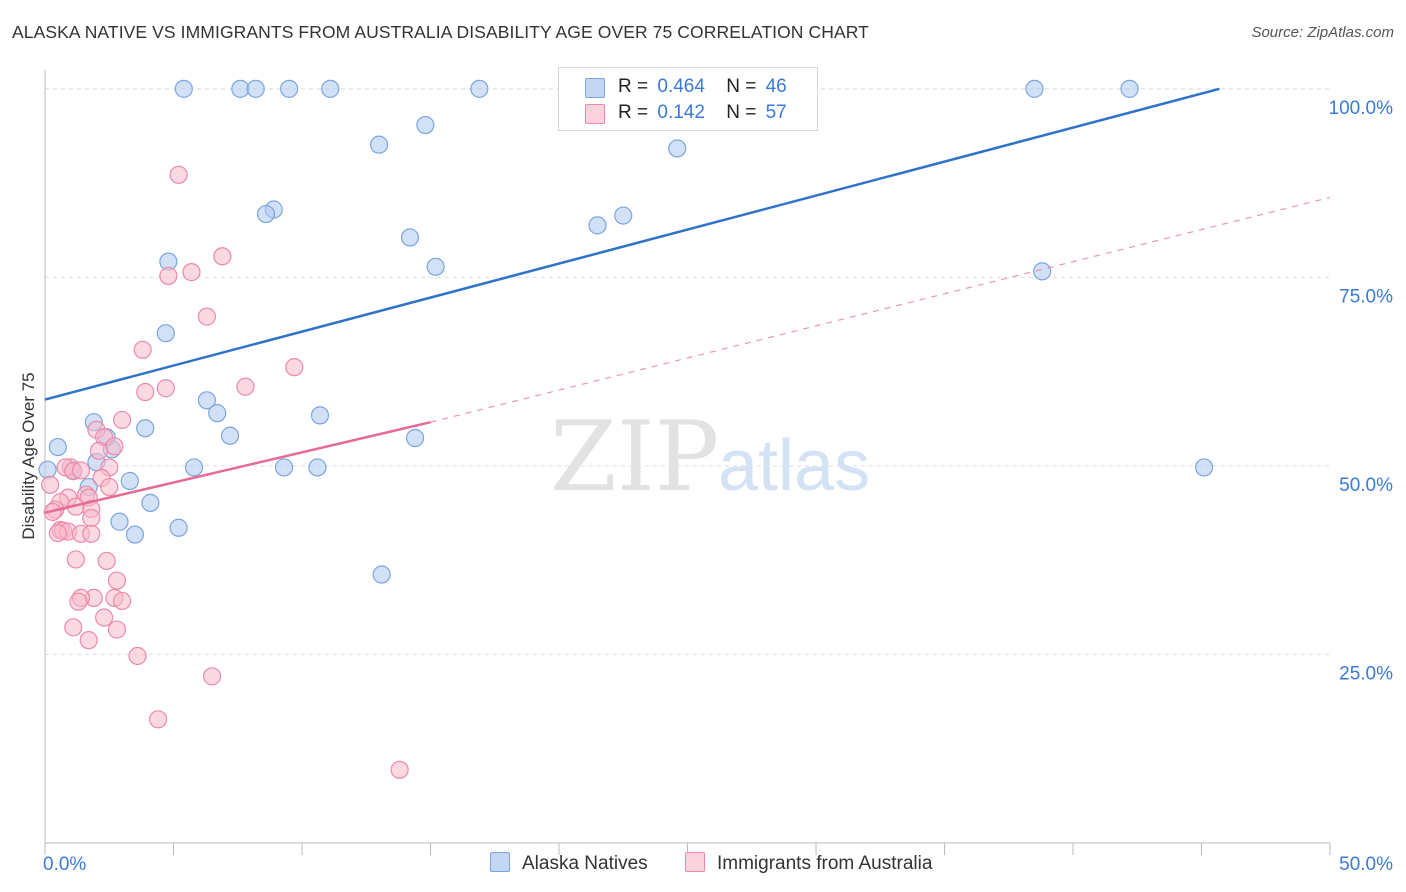 The width and height of the screenshot is (1406, 892). What do you see at coordinates (681, 86) in the screenshot?
I see `legend-r-value: 0.464` at bounding box center [681, 86].